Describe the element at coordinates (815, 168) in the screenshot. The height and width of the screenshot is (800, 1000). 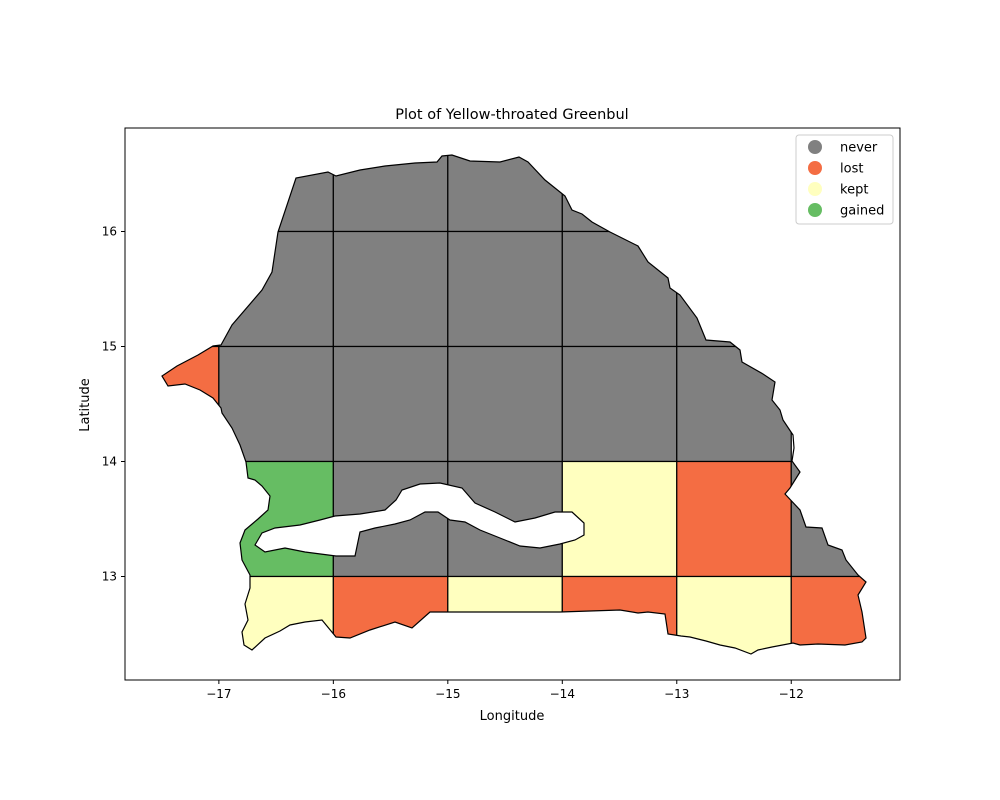
I see `legend-marker-lost` at that location.